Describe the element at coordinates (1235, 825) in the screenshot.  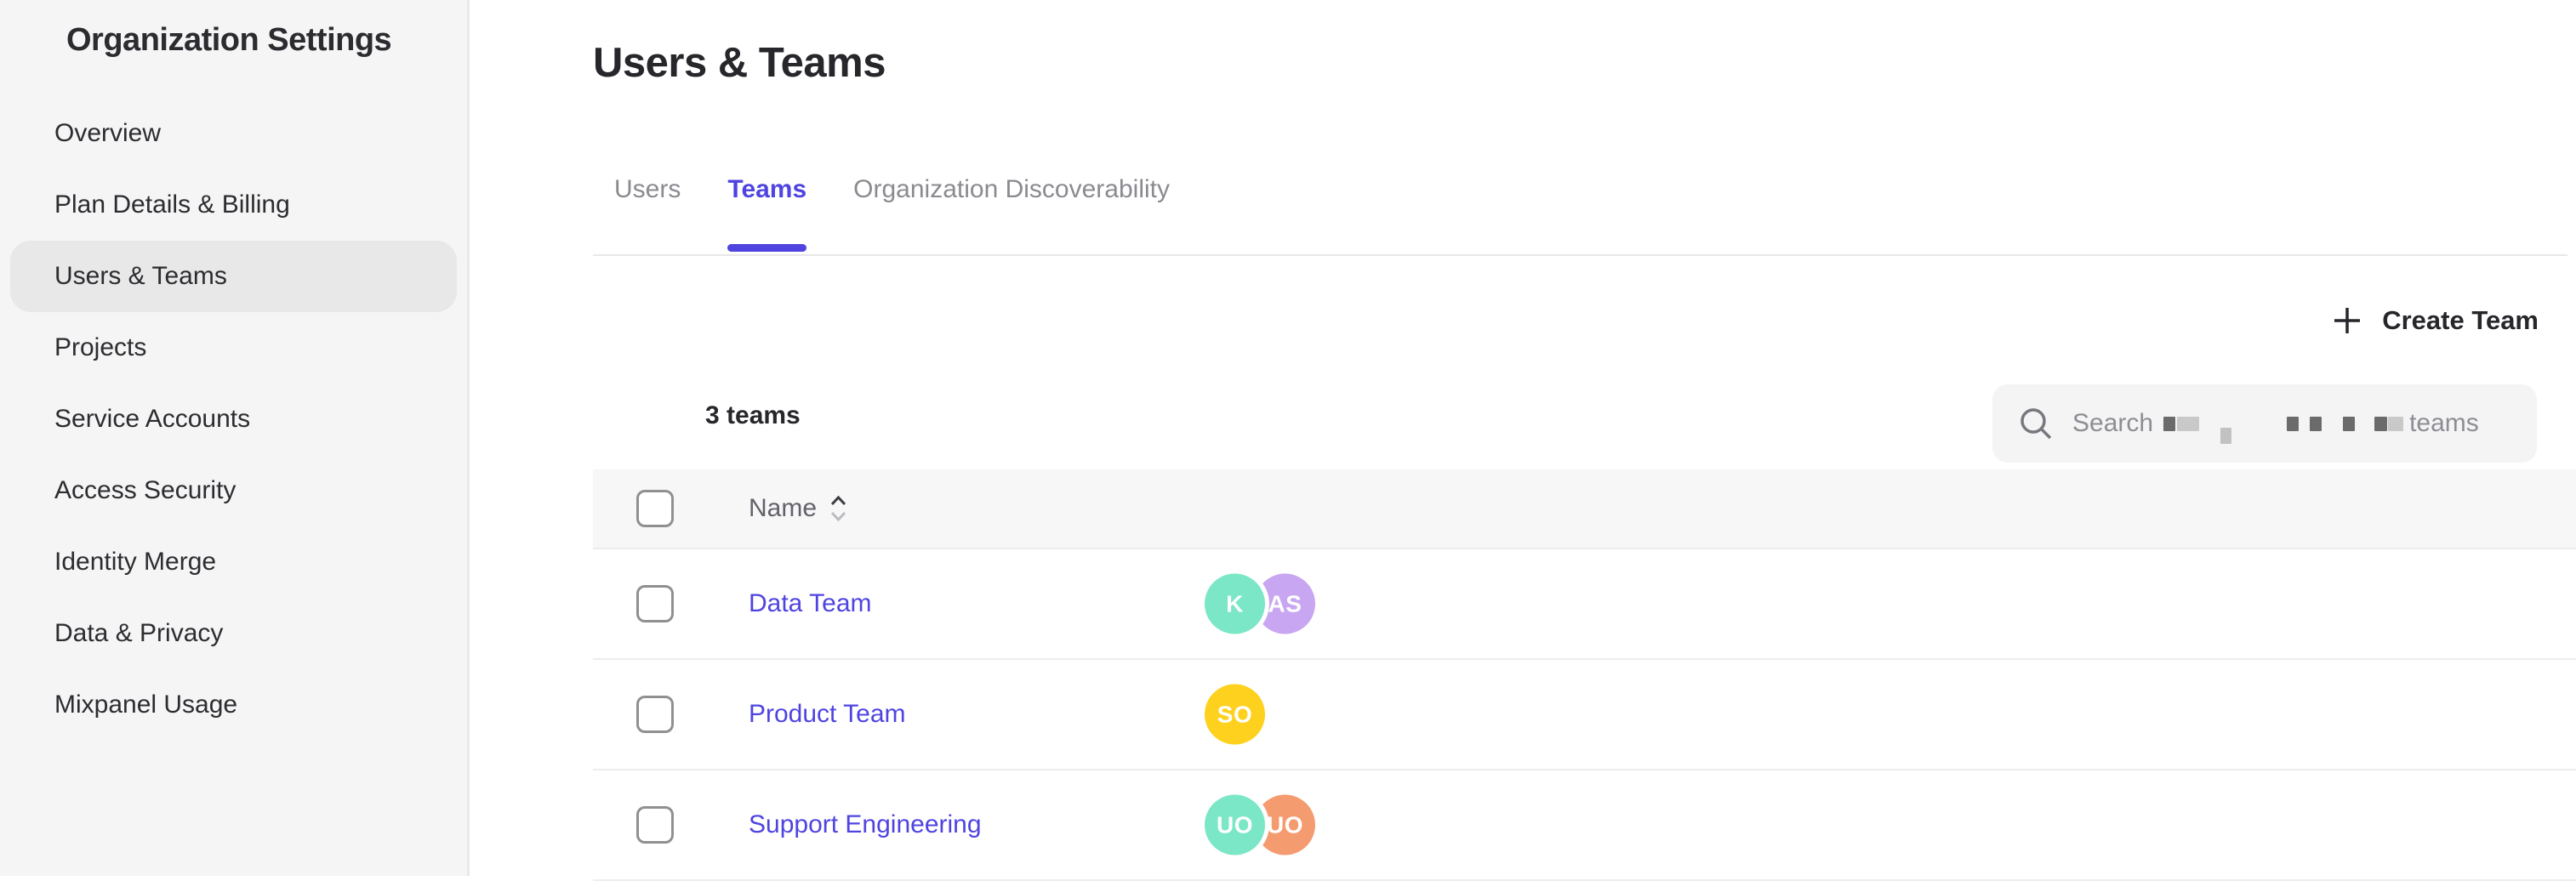
I see `avatar: UO` at that location.